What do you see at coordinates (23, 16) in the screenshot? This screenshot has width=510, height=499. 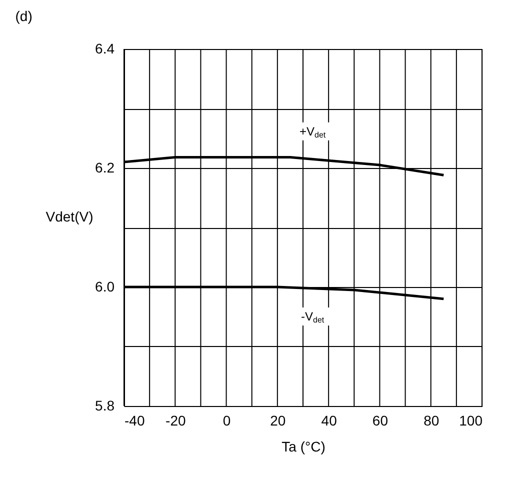 I see `chart-title: (d)` at bounding box center [23, 16].